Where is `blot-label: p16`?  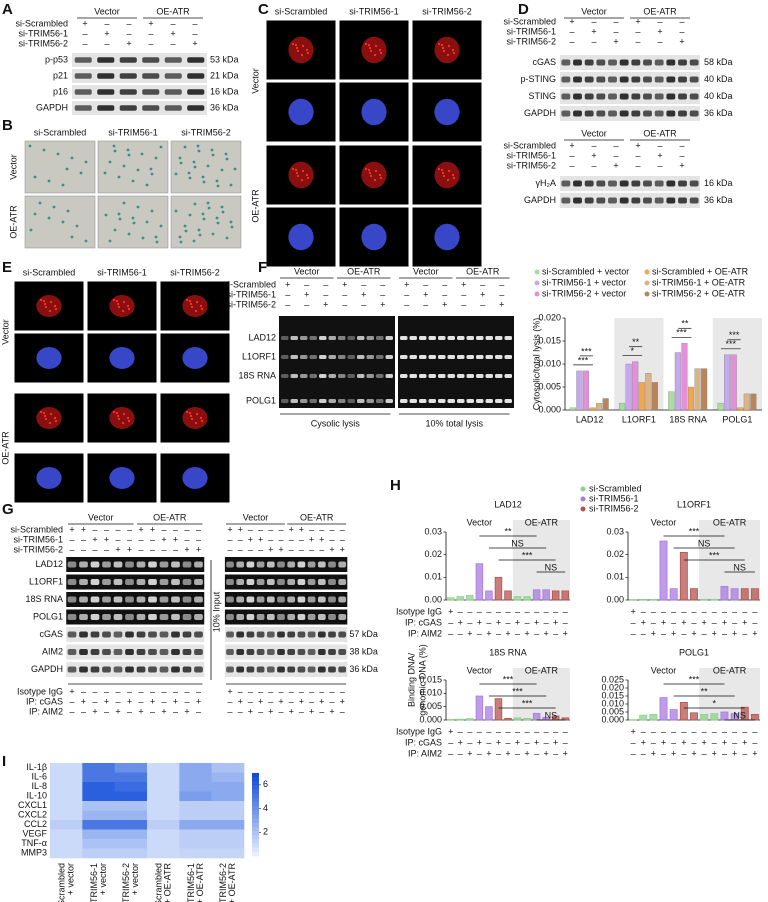
blot-label: p16 is located at coordinates (60, 91).